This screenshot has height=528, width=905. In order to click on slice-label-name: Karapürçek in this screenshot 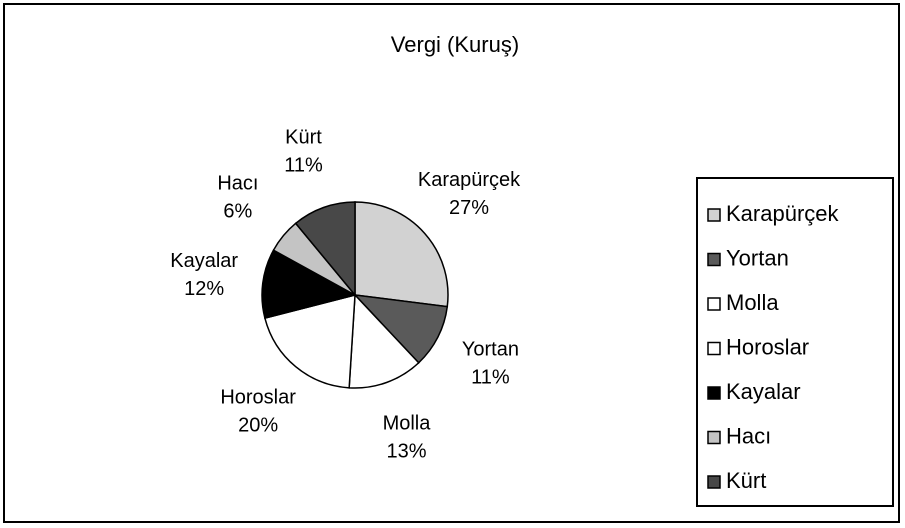, I will do `click(469, 180)`.